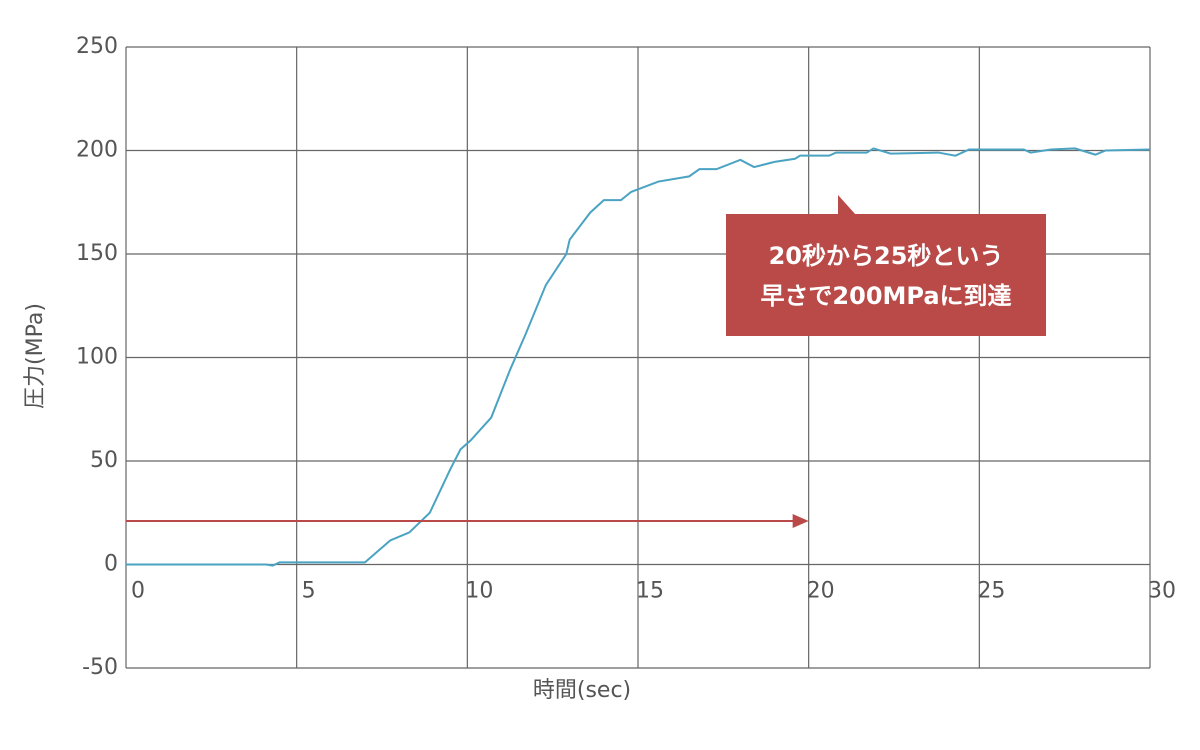 The width and height of the screenshot is (1200, 750). What do you see at coordinates (35, 356) in the screenshot?
I see `y-axis-label: 圧力(MPa)` at bounding box center [35, 356].